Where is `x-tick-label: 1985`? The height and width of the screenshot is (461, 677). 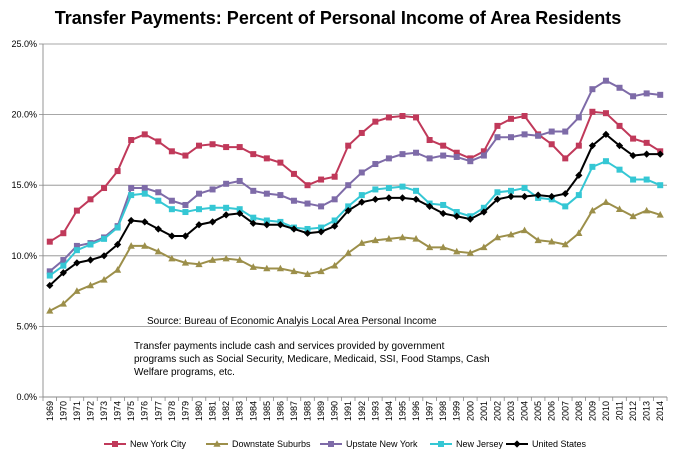
x-tick-label: 1985 is located at coordinates (267, 411).